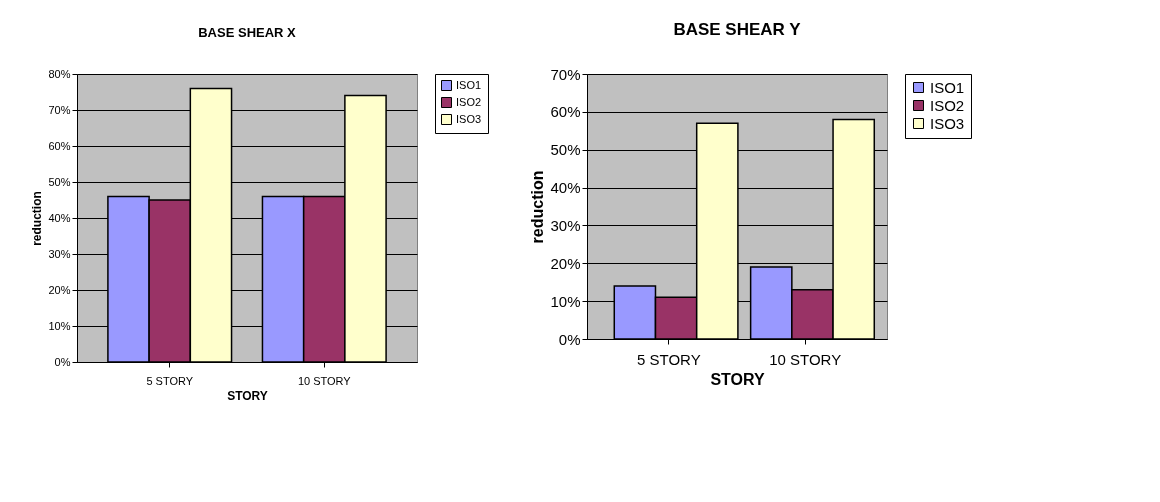  What do you see at coordinates (59, 73) in the screenshot?
I see `y-tick-label: 80%` at bounding box center [59, 73].